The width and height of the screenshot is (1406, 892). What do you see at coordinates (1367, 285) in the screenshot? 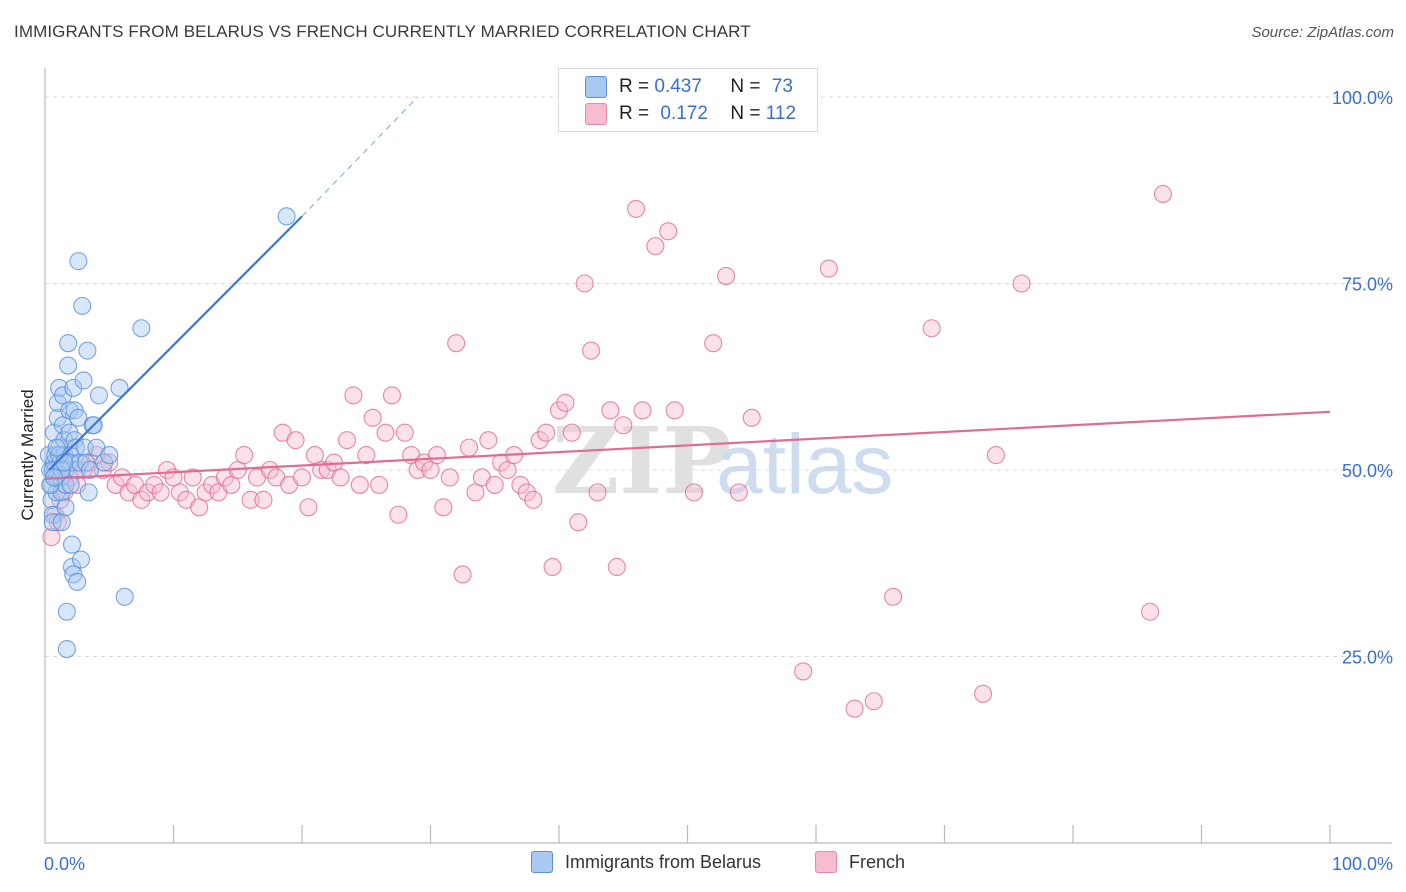
I see `y-tick-label: 75.0%` at bounding box center [1367, 285].